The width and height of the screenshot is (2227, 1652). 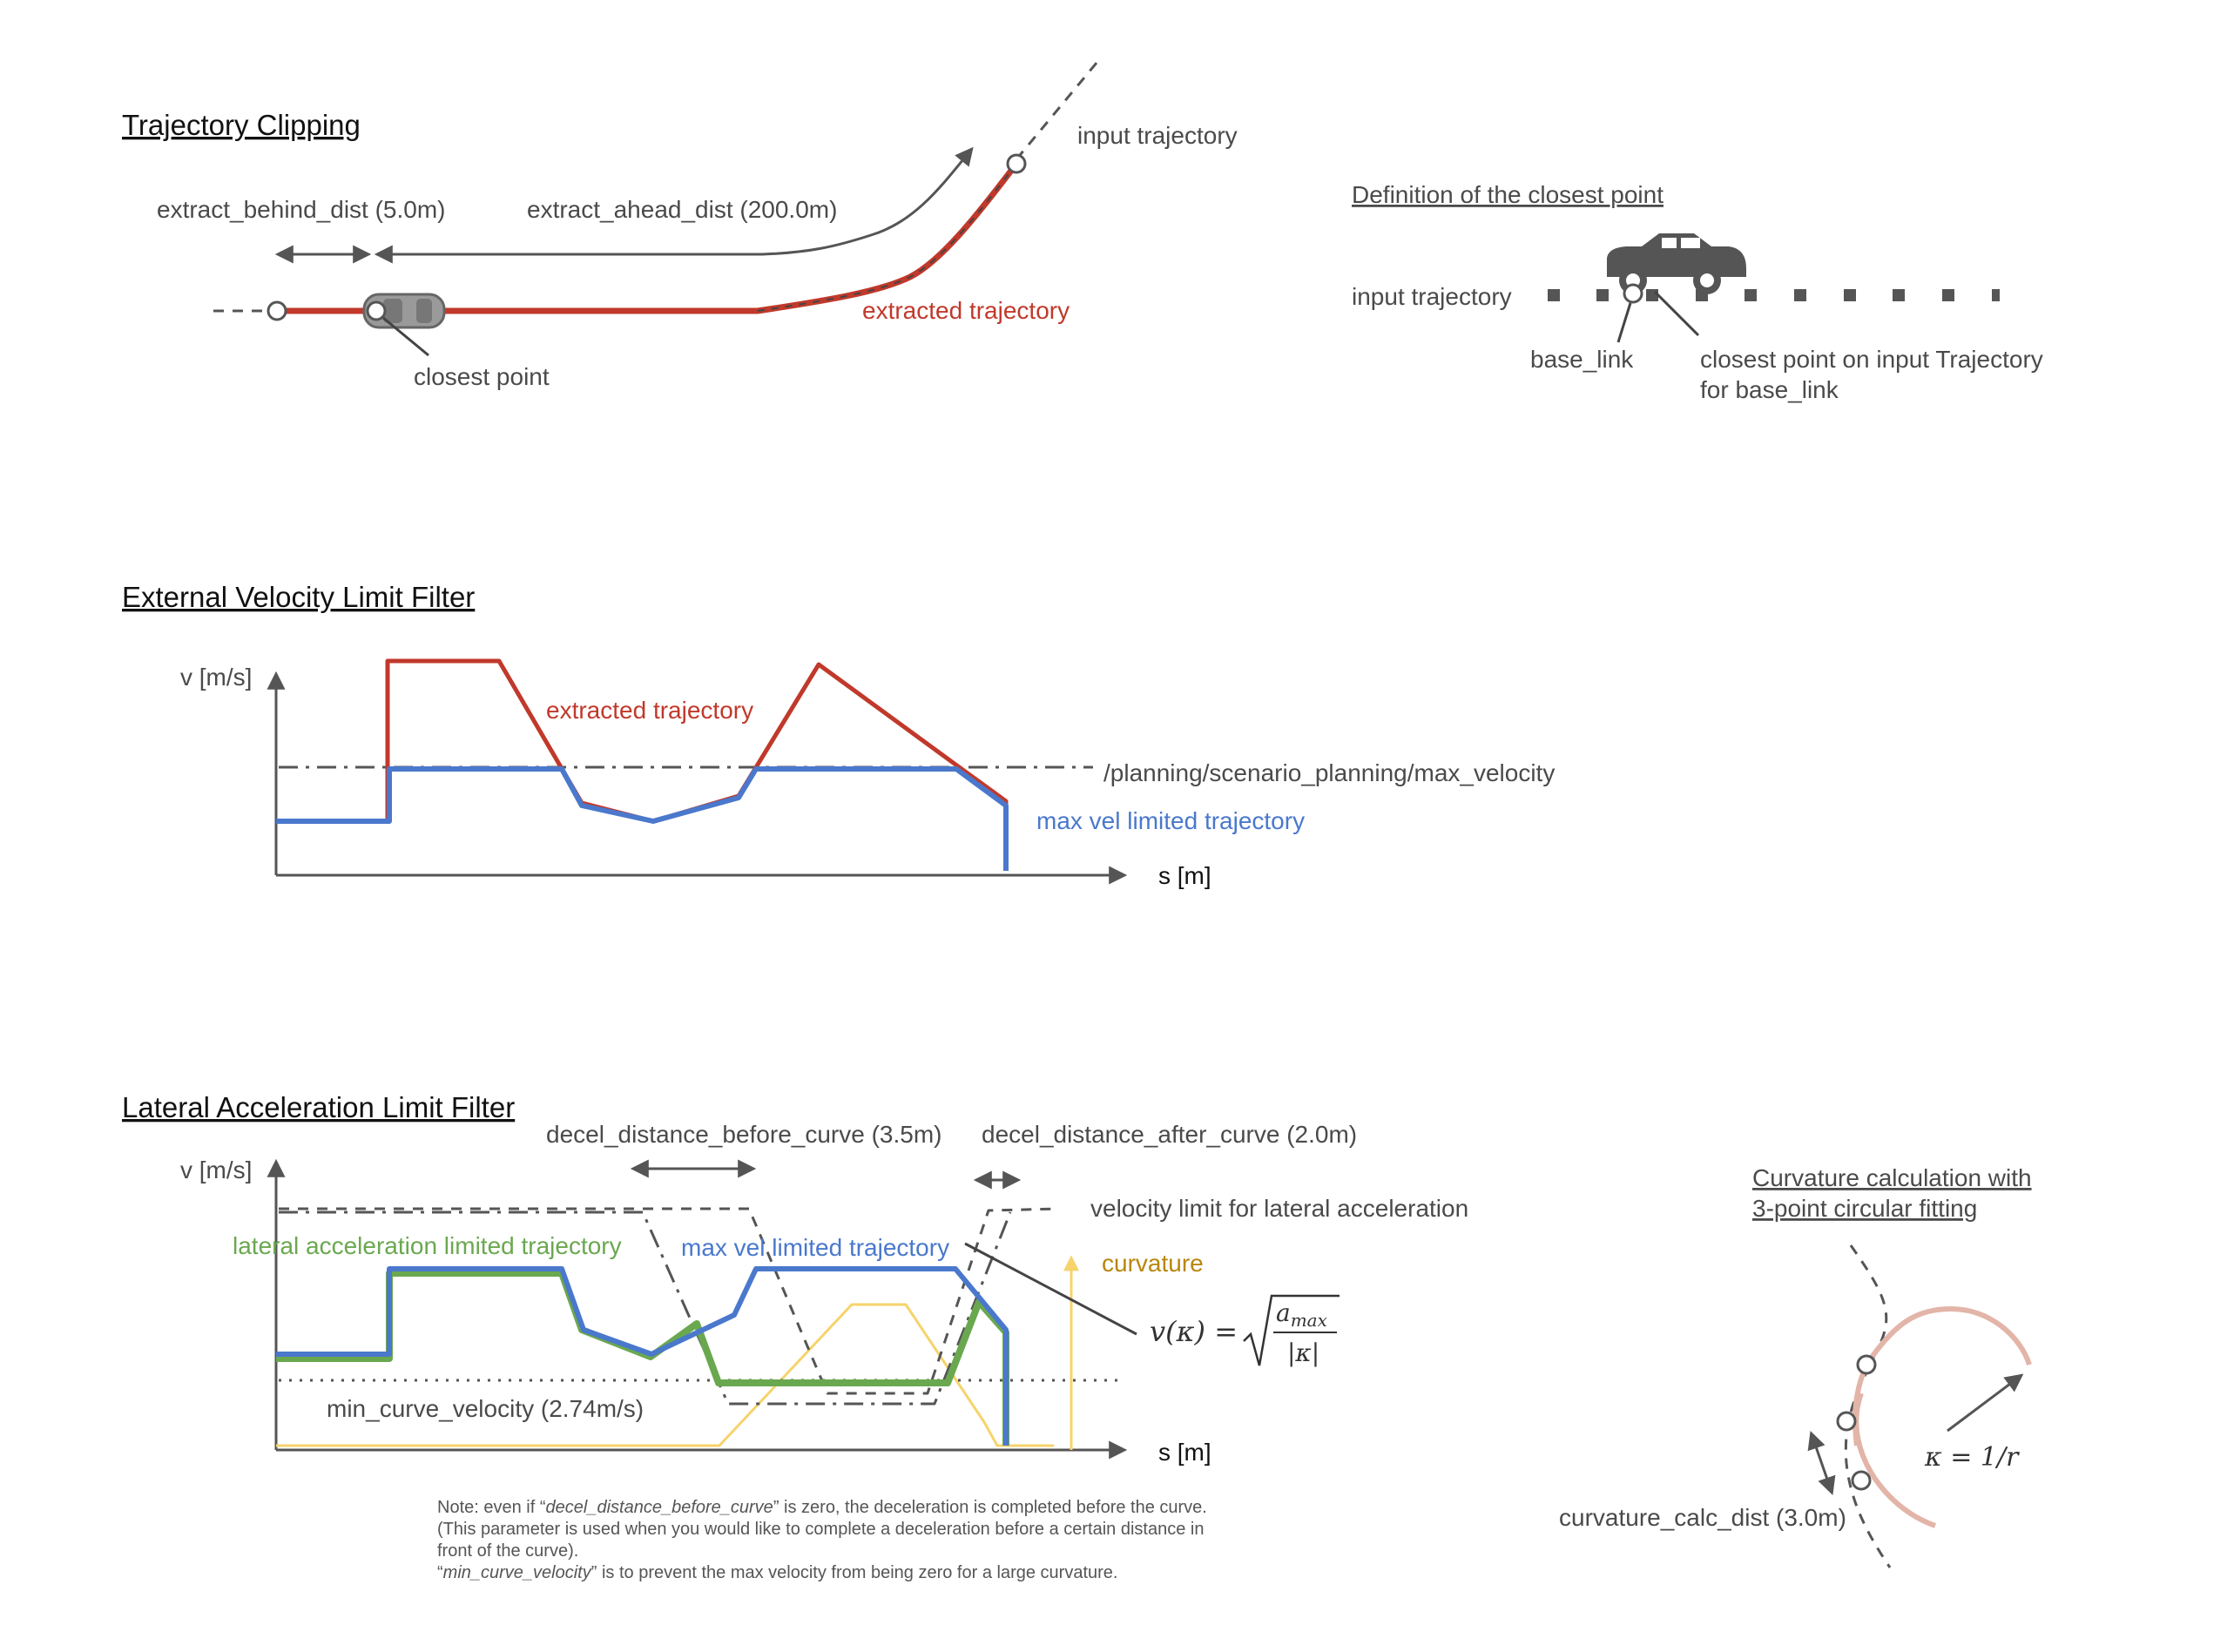 What do you see at coordinates (1059, 108) in the screenshot?
I see `input-trajectory-ahead` at bounding box center [1059, 108].